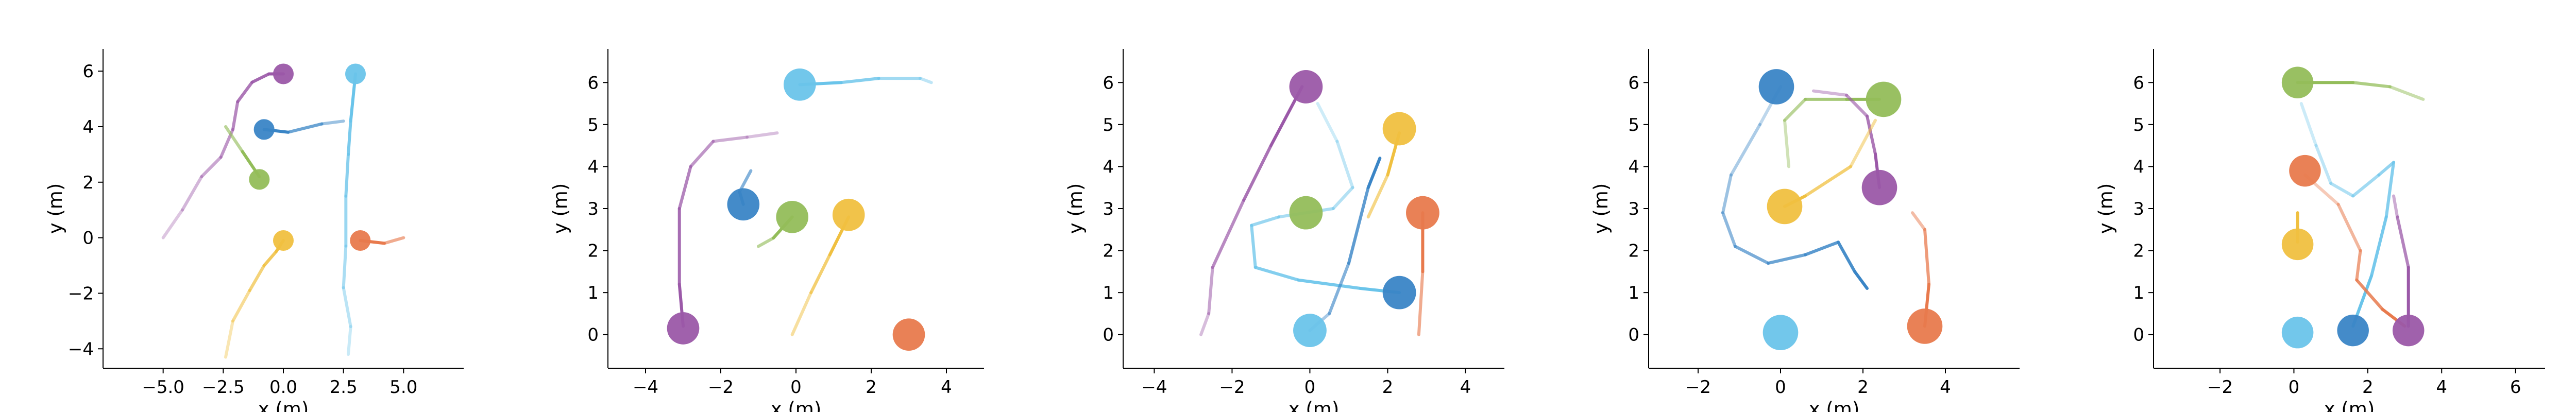 The width and height of the screenshot is (2576, 412). I want to click on y-axis-label: y (m), so click(1075, 208).